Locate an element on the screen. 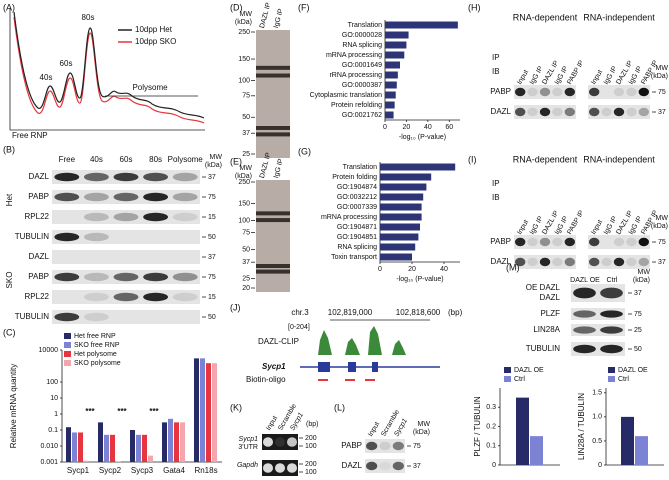 The width and height of the screenshot is (669, 480). y-tick-label: GO:1904851 is located at coordinates (357, 237).